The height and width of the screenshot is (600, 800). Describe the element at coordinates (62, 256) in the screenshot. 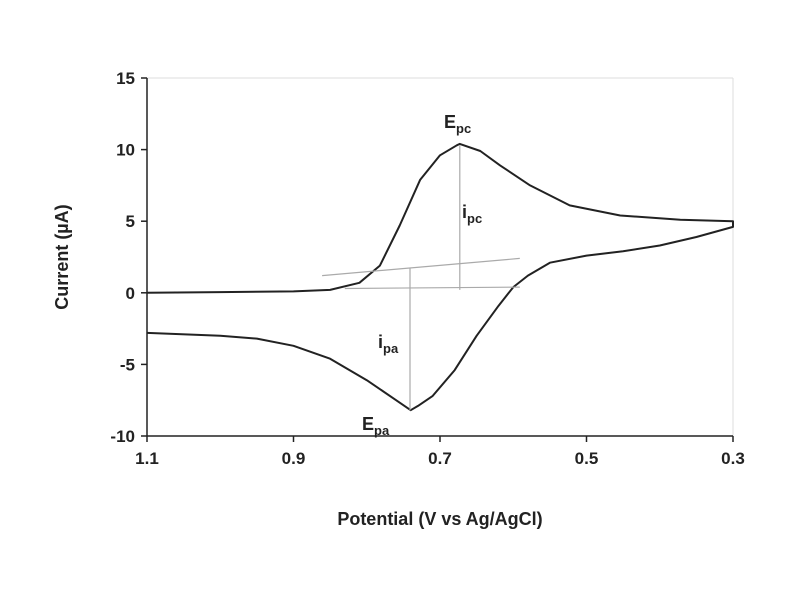

I see `y-axis-title: Current (µA)` at that location.